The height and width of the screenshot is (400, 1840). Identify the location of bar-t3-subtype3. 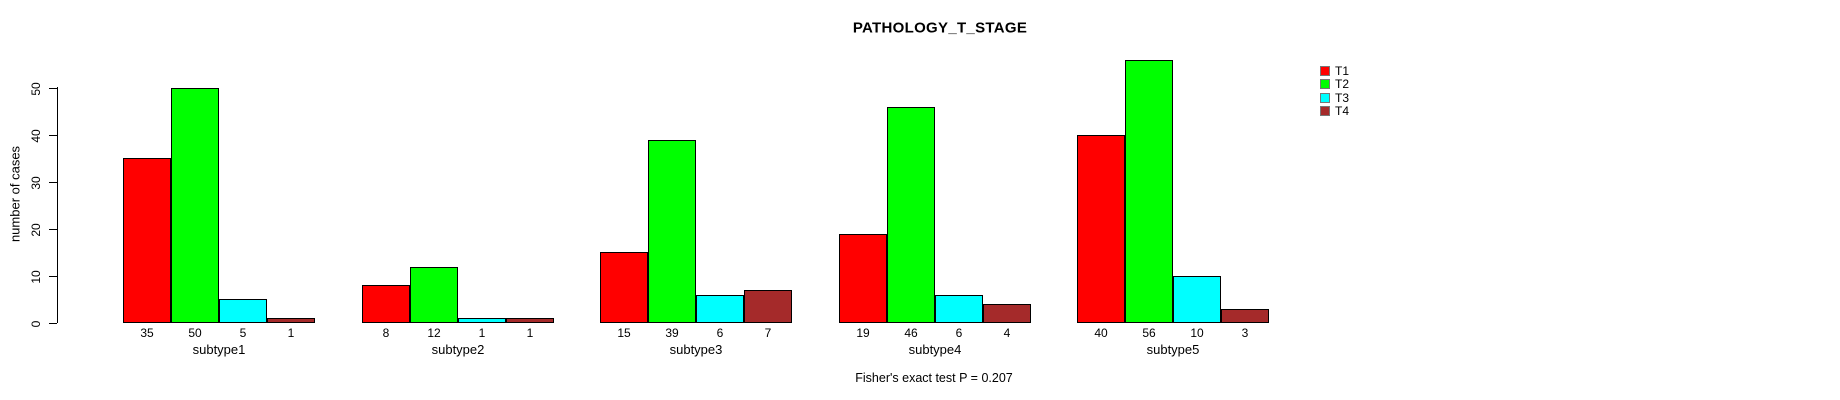
(720, 309).